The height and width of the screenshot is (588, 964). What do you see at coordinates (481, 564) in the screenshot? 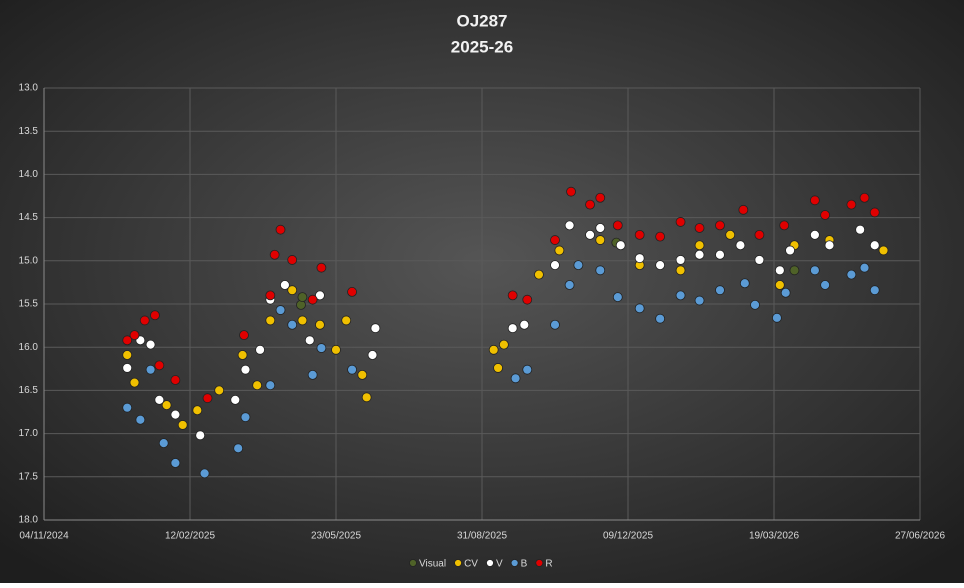
I see `legend: Visual CV V B R` at bounding box center [481, 564].